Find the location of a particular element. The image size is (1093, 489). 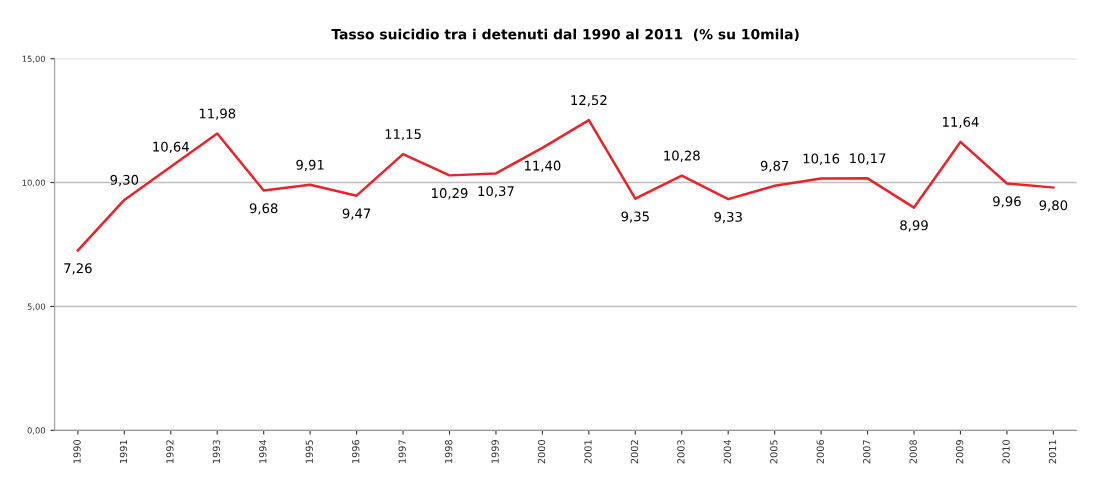

x-tick-label: 2001 is located at coordinates (588, 452).